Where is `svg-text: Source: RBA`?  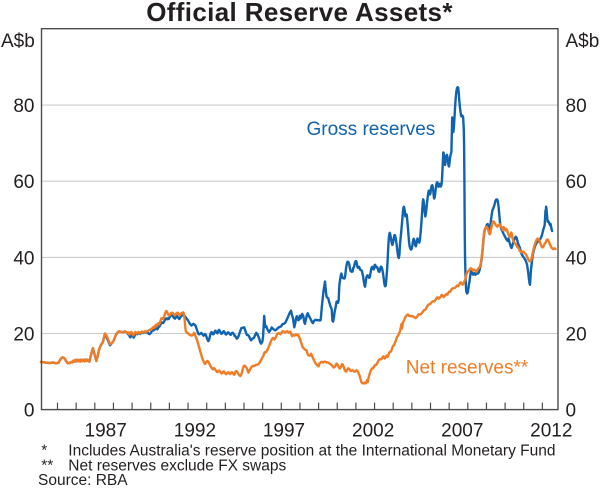
svg-text: Source: RBA is located at coordinates (83, 480).